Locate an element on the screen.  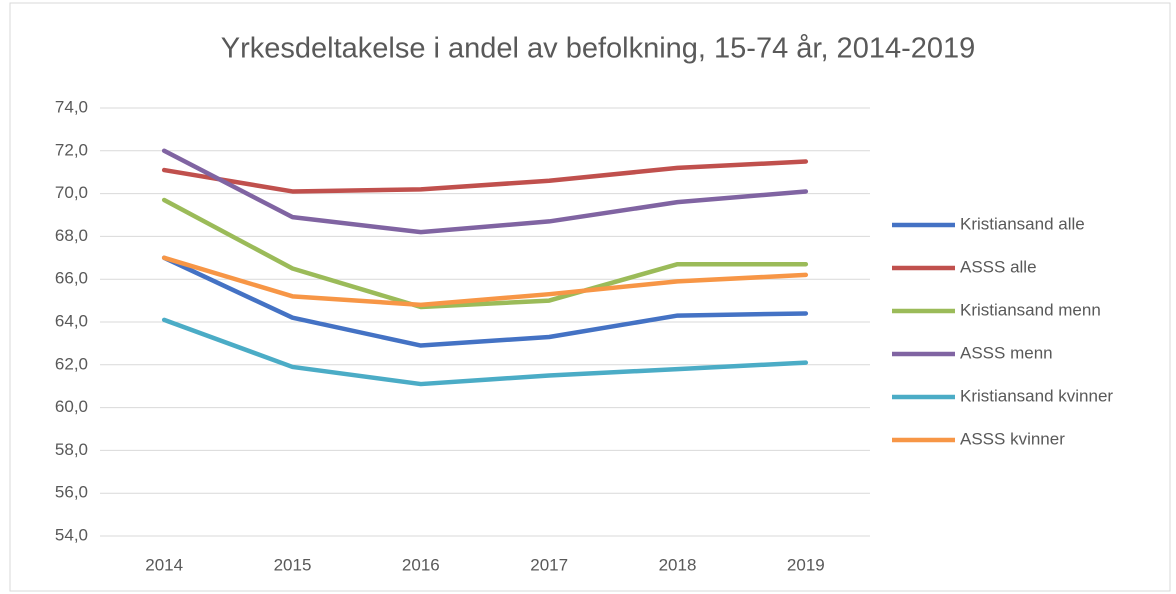
legend-label: Kristiansand kvinner is located at coordinates (1036, 395).